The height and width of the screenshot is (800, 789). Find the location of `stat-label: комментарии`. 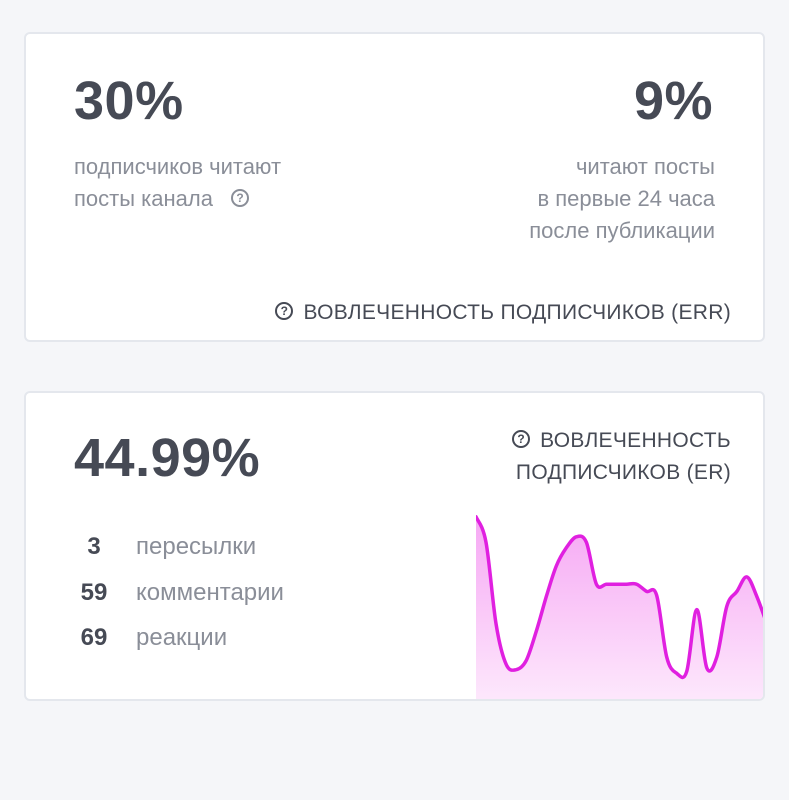

stat-label: комментарии is located at coordinates (210, 592).